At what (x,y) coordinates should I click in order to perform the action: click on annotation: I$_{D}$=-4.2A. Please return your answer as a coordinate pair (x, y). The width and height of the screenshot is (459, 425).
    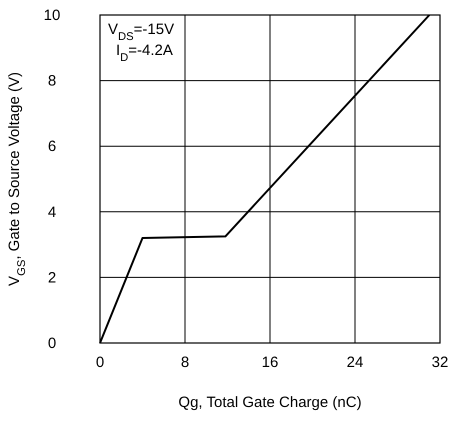
    Looking at the image, I should click on (144, 53).